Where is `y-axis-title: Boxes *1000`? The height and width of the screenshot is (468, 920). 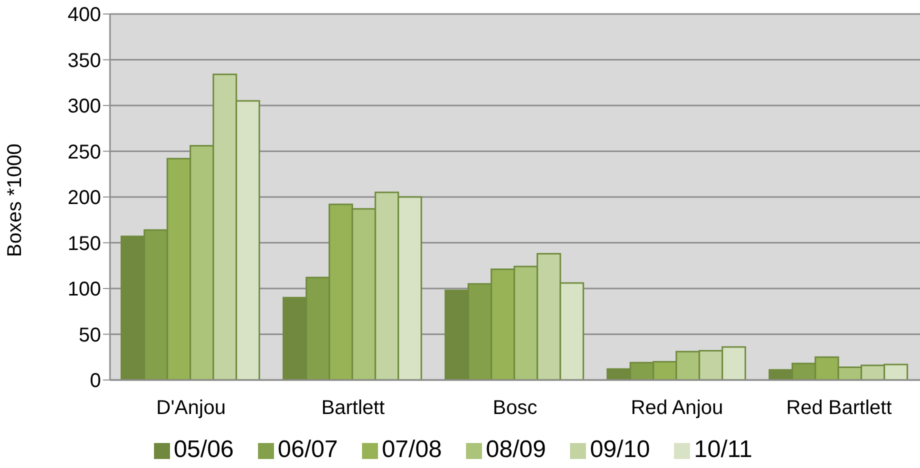
y-axis-title: Boxes *1000 is located at coordinates (15, 200).